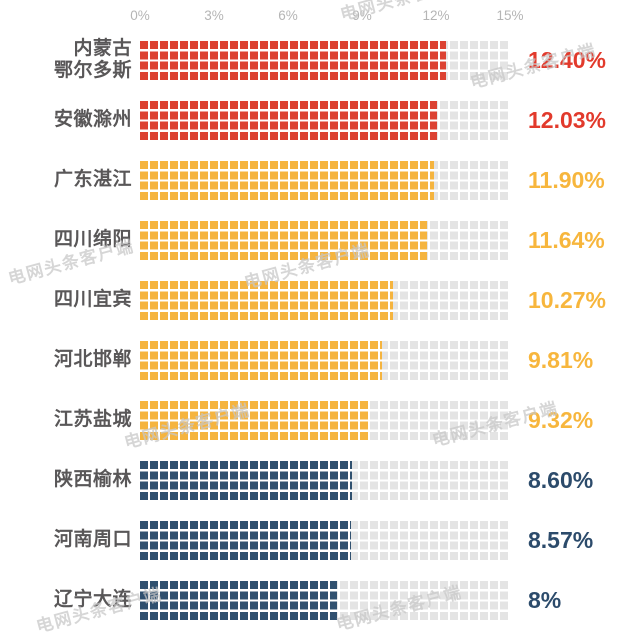 Image resolution: width=643 pixels, height=637 pixels. Describe the element at coordinates (214, 15) in the screenshot. I see `x-axis-tick-label: 3%` at that location.